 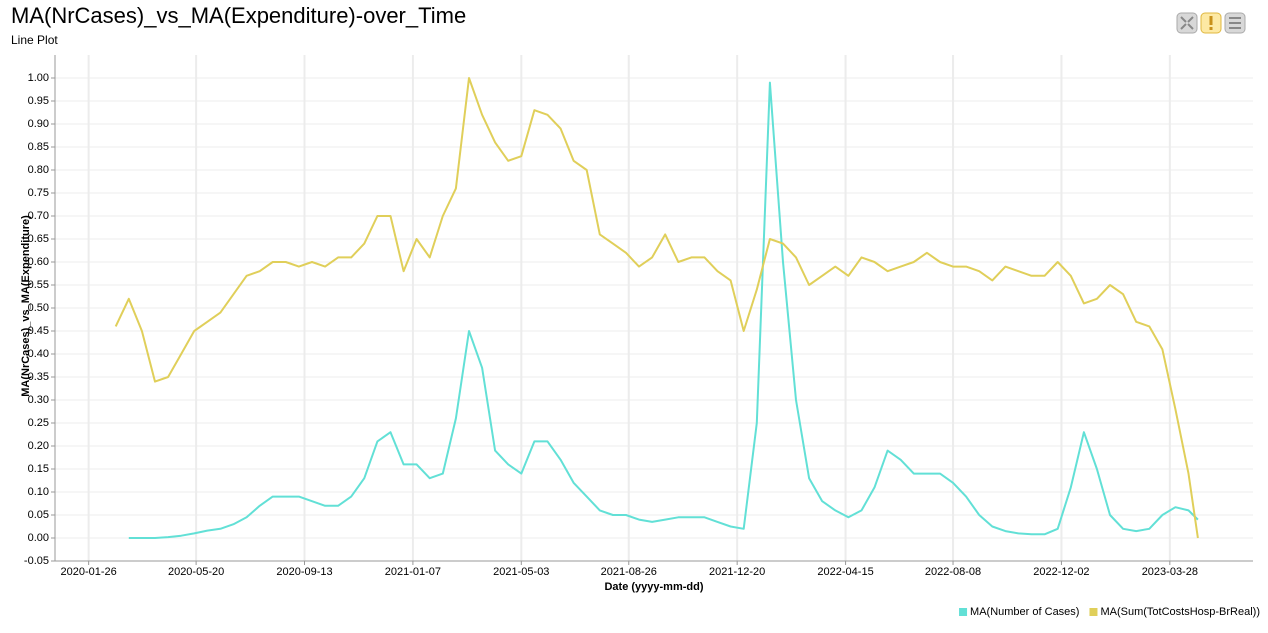 I want to click on y-tick-label: 0.30, so click(x=38, y=400).